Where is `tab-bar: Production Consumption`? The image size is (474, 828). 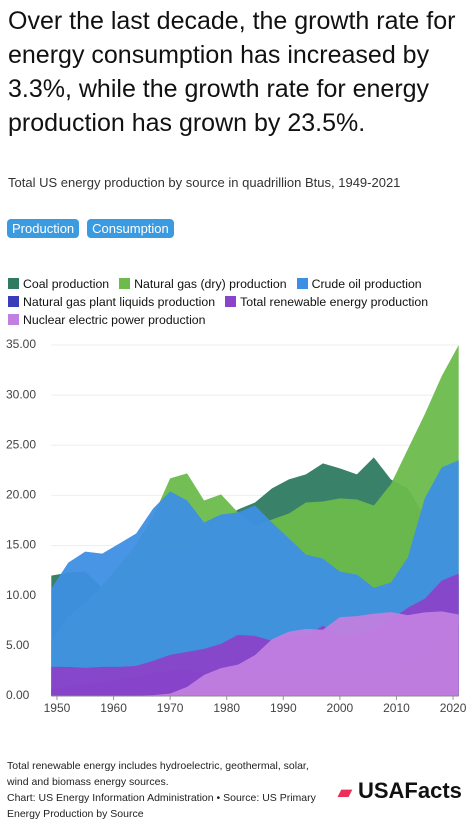 tab-bar: Production Consumption is located at coordinates (90, 228).